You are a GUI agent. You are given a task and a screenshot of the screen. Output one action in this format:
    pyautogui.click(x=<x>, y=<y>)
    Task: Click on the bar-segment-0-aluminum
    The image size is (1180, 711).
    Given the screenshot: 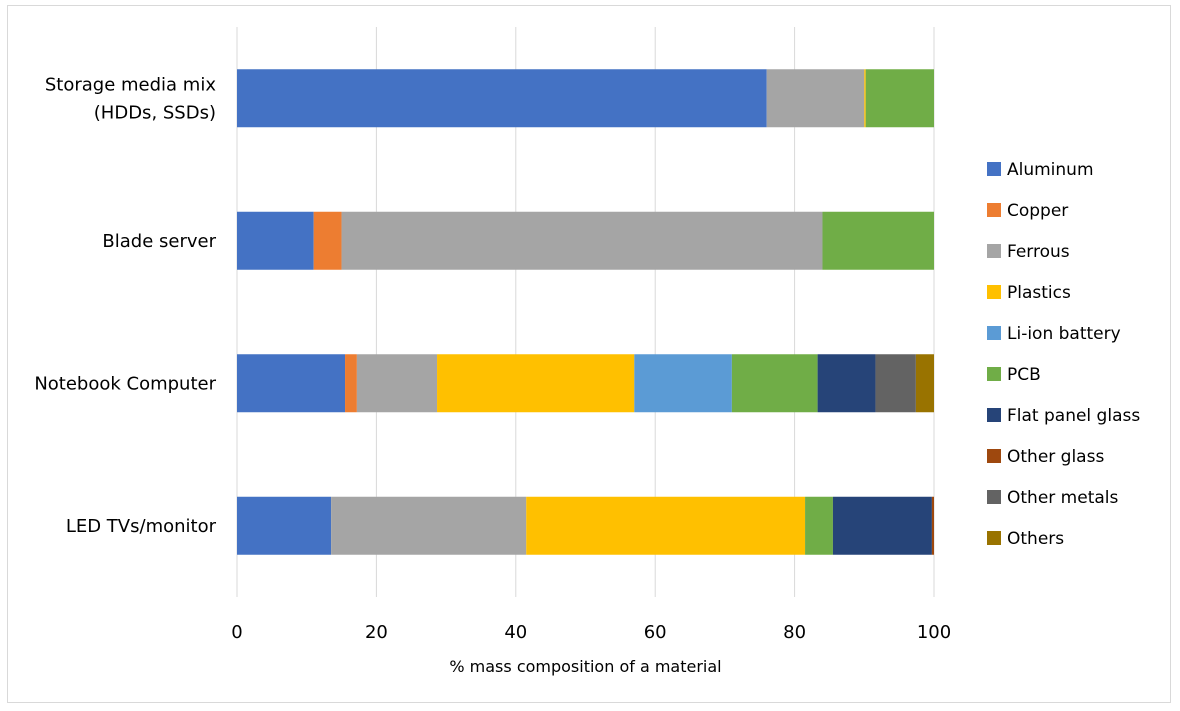 What is the action you would take?
    pyautogui.click(x=502, y=98)
    